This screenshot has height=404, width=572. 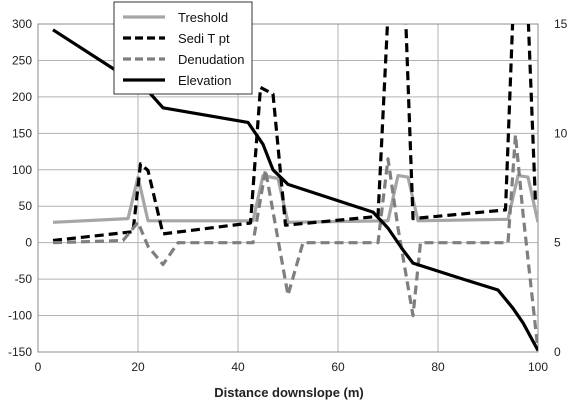 What do you see at coordinates (438, 367) in the screenshot?
I see `x-tick-label: 80` at bounding box center [438, 367].